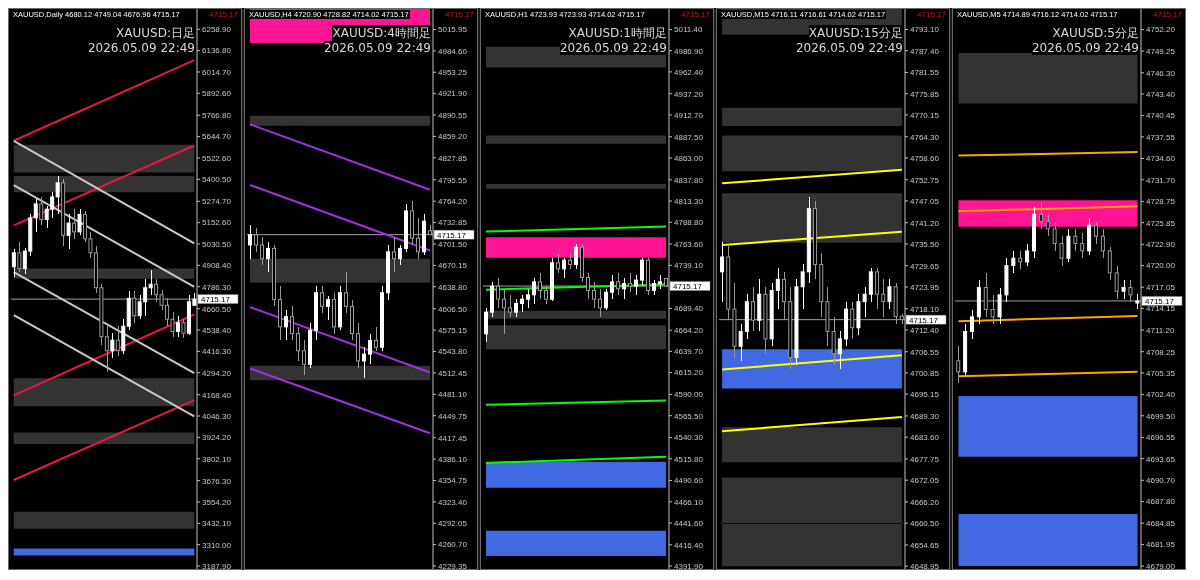 This screenshot has width=1200, height=580. Describe the element at coordinates (217, 244) in the screenshot. I see `y-tick-label: 5030.50` at that location.